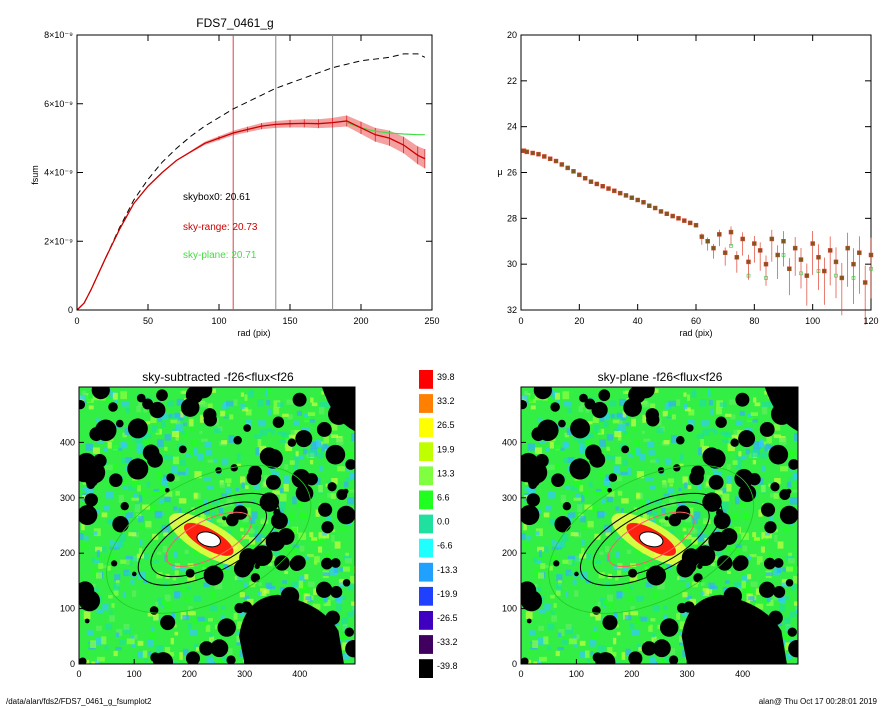 The image size is (885, 708). What do you see at coordinates (781, 409) in the screenshot?
I see `corner-mask` at bounding box center [781, 409].